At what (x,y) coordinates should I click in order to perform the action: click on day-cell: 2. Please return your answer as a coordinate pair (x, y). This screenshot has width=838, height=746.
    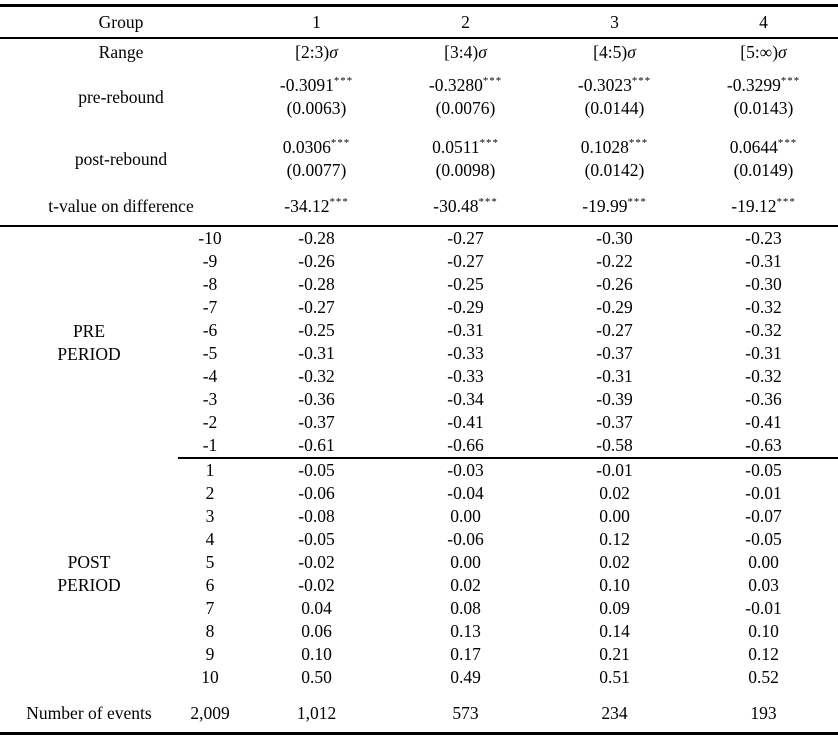
    Looking at the image, I should click on (210, 493).